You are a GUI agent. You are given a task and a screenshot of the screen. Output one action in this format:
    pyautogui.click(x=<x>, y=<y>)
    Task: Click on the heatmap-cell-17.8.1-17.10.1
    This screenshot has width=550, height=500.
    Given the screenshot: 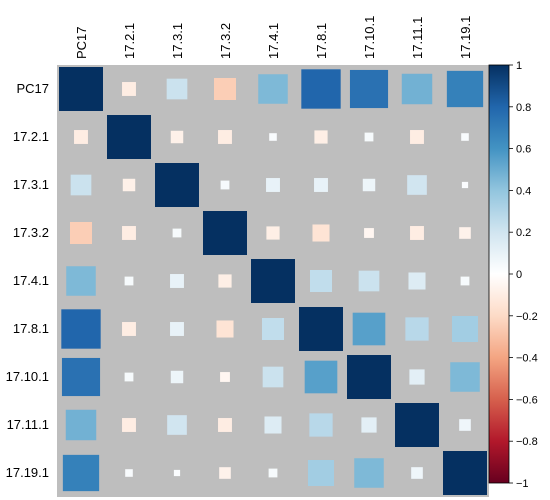 What is the action you would take?
    pyautogui.click(x=369, y=329)
    